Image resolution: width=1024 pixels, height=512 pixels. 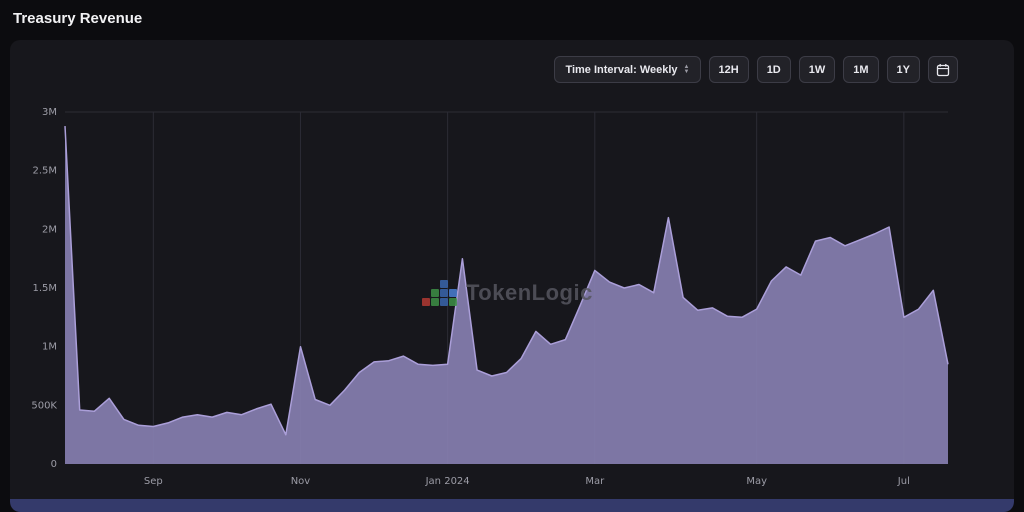 What do you see at coordinates (447, 481) in the screenshot?
I see `svg-text: Jan 2024` at bounding box center [447, 481].